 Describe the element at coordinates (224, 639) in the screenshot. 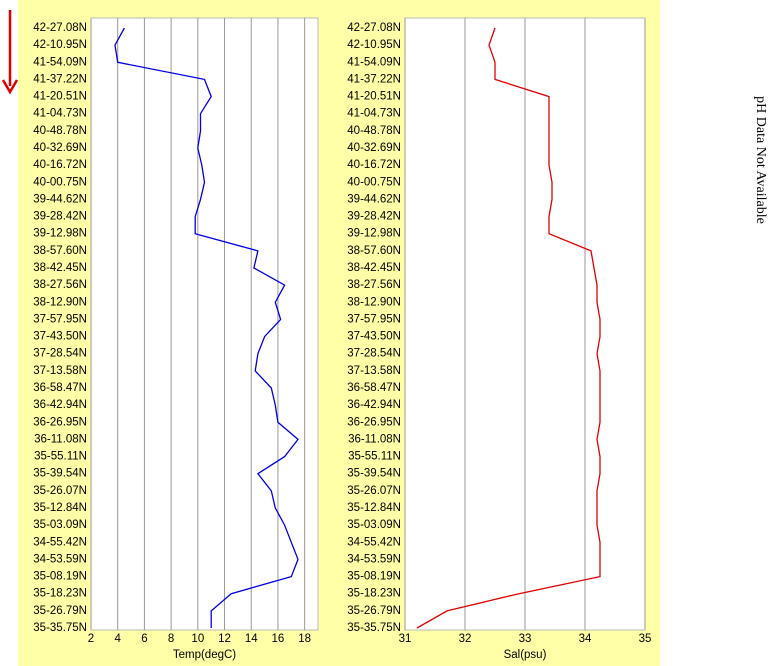

I see `x-tick-label: 12` at that location.